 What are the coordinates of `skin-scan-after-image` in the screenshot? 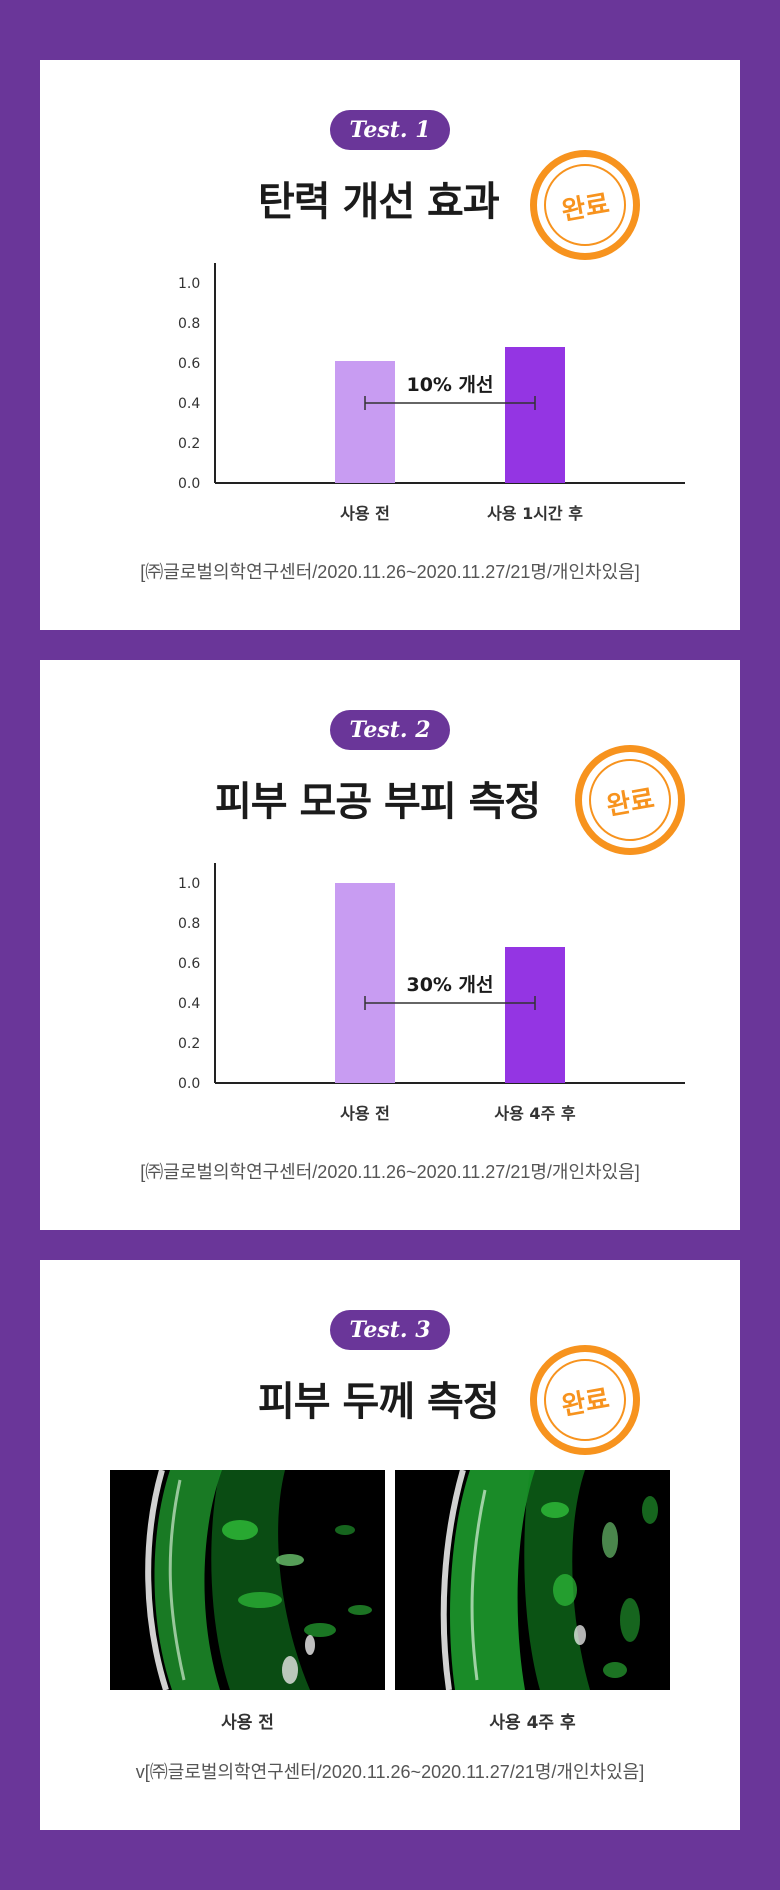 It's located at (532, 1580).